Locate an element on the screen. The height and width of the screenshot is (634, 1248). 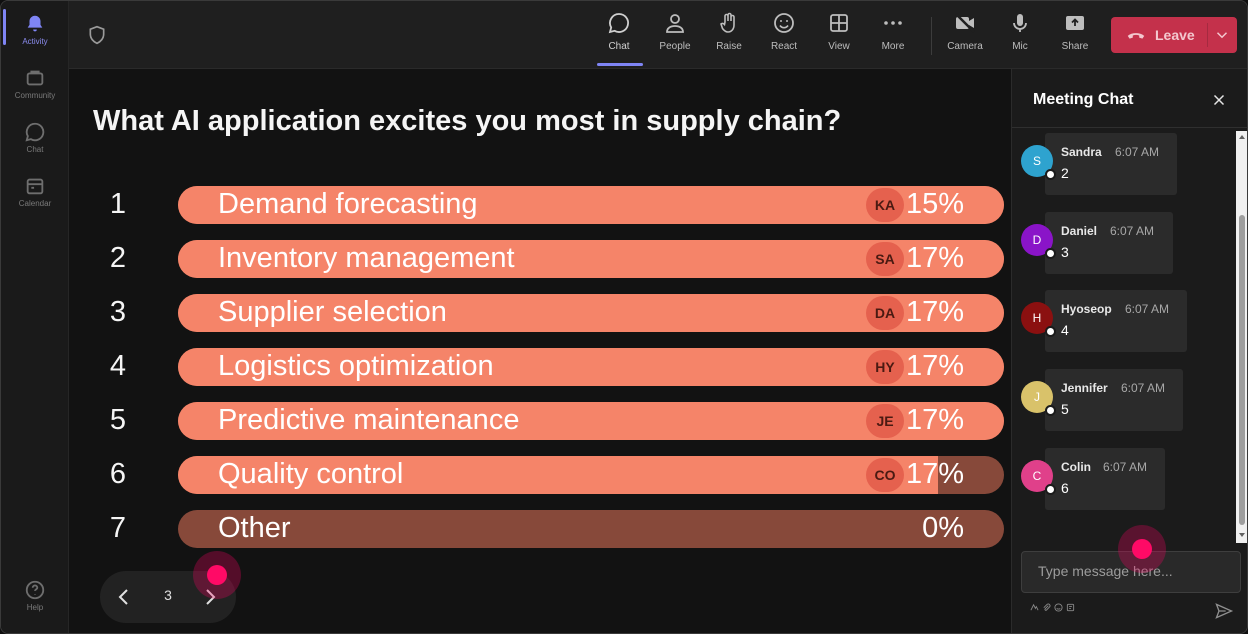
poll-option-number: 3 is located at coordinates (118, 312).